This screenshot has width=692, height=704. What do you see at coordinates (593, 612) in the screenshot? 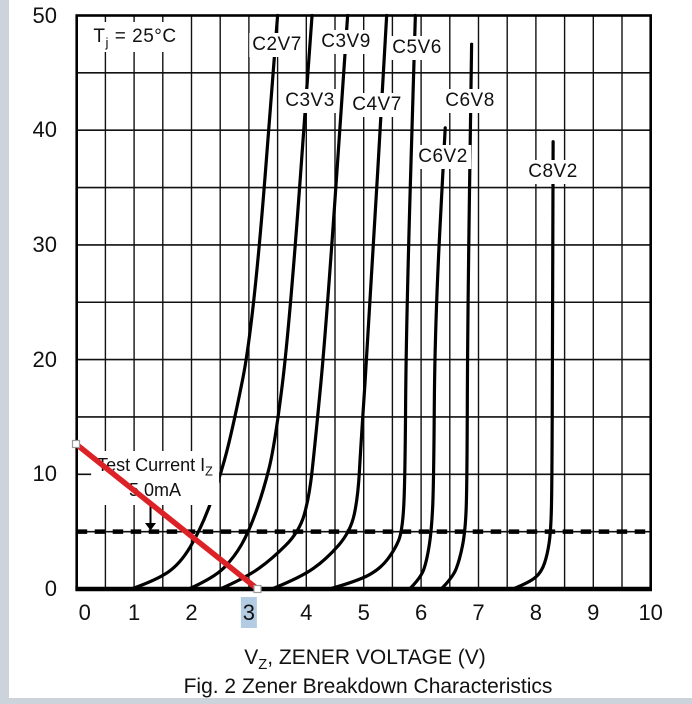
I see `x-tick-label-9: 9` at bounding box center [593, 612].